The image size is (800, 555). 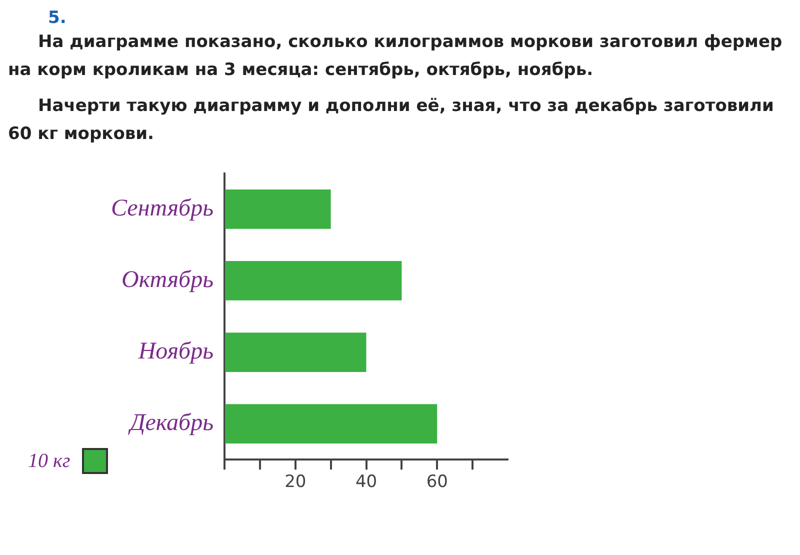 I want to click on y-tick-label: Ноябрь, so click(x=175, y=351).